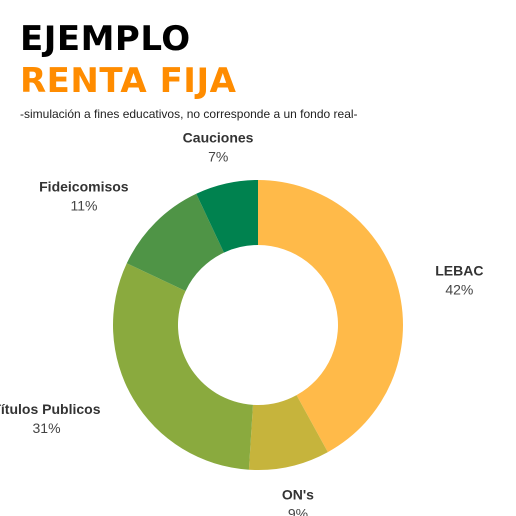 The image size is (516, 516). What do you see at coordinates (84, 187) in the screenshot?
I see `slice-label-fideicomisos: Fideicomisos` at bounding box center [84, 187].